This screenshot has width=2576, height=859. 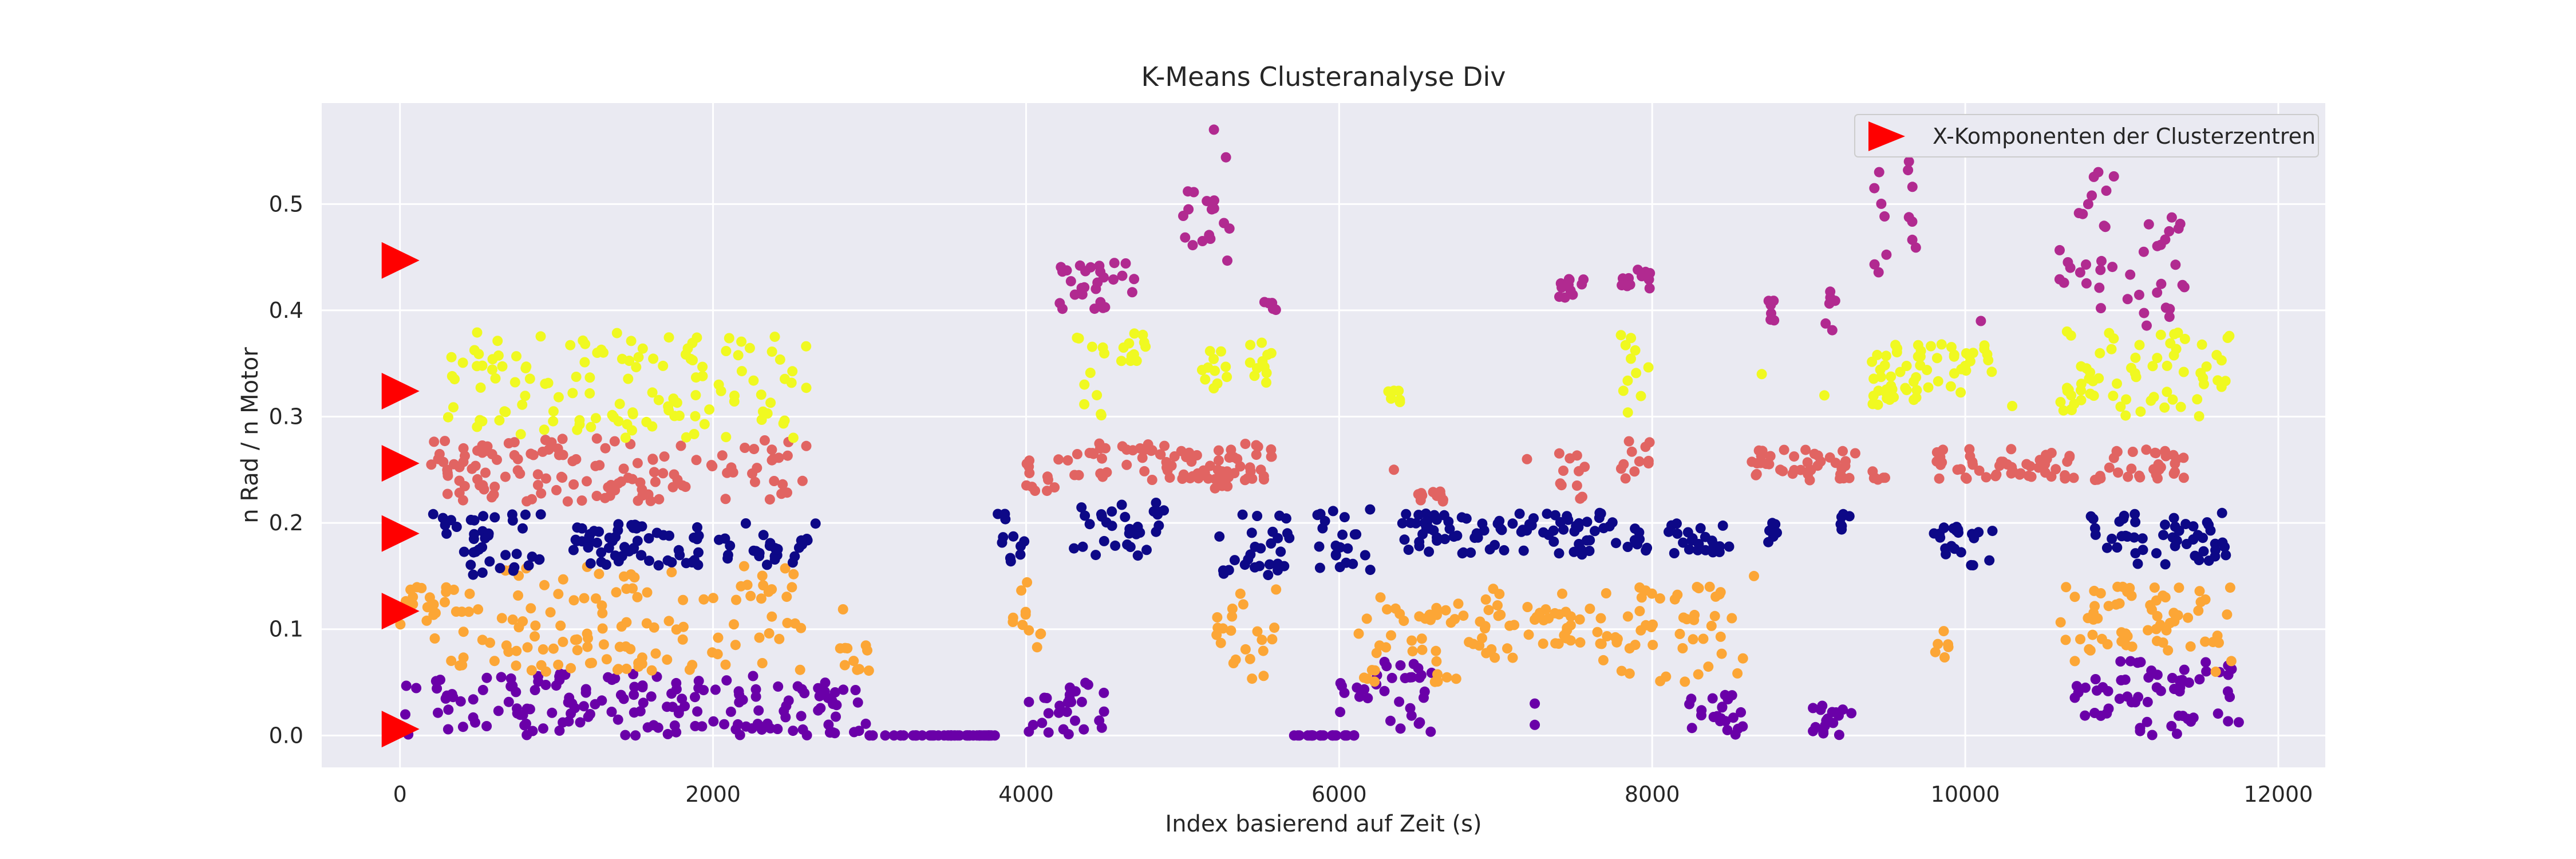 What do you see at coordinates (250, 435) in the screenshot?
I see `y-axis-label: n Rad / n Motor` at bounding box center [250, 435].